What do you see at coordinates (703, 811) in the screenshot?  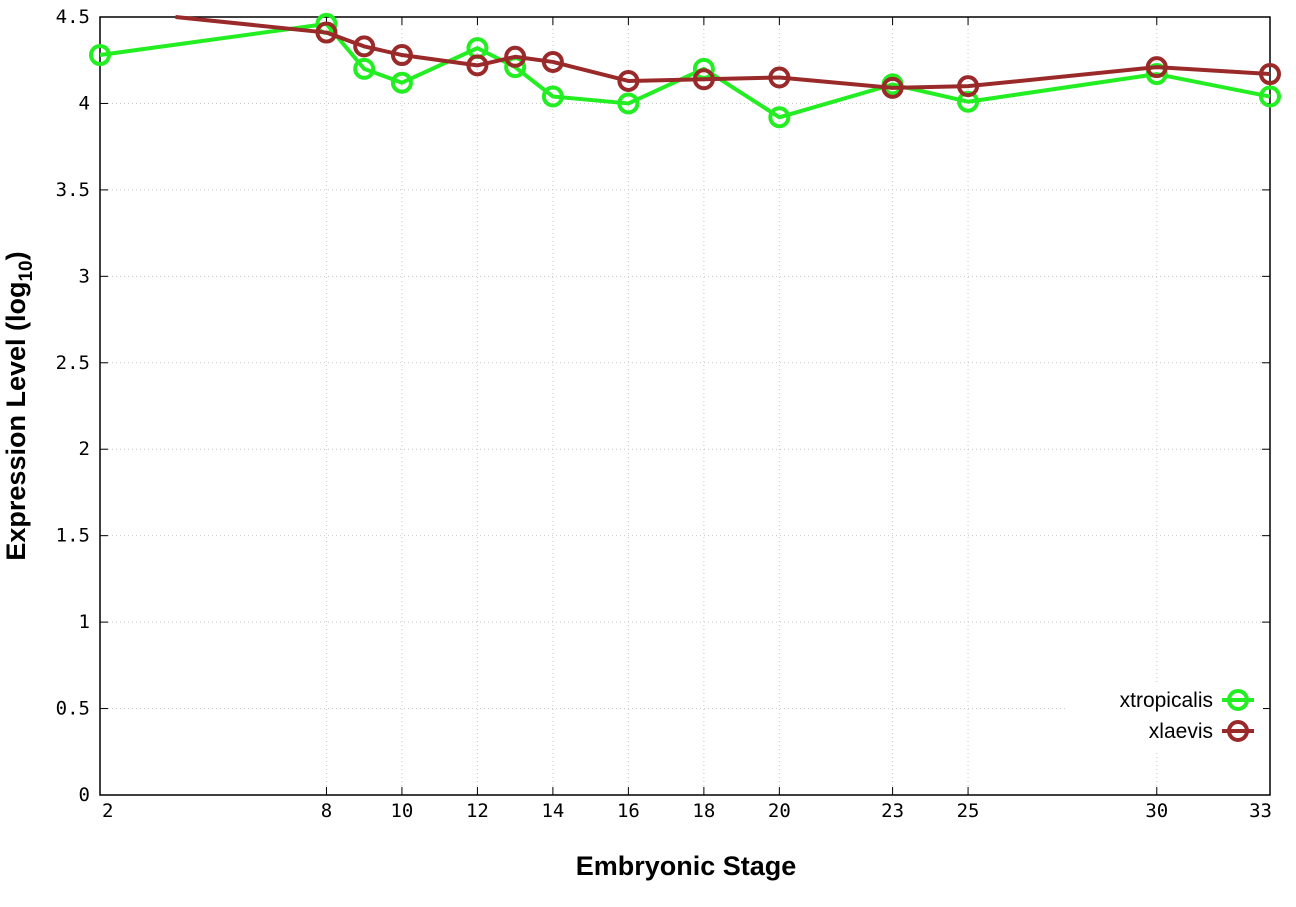 I see `x-tick-label: 18` at bounding box center [703, 811].